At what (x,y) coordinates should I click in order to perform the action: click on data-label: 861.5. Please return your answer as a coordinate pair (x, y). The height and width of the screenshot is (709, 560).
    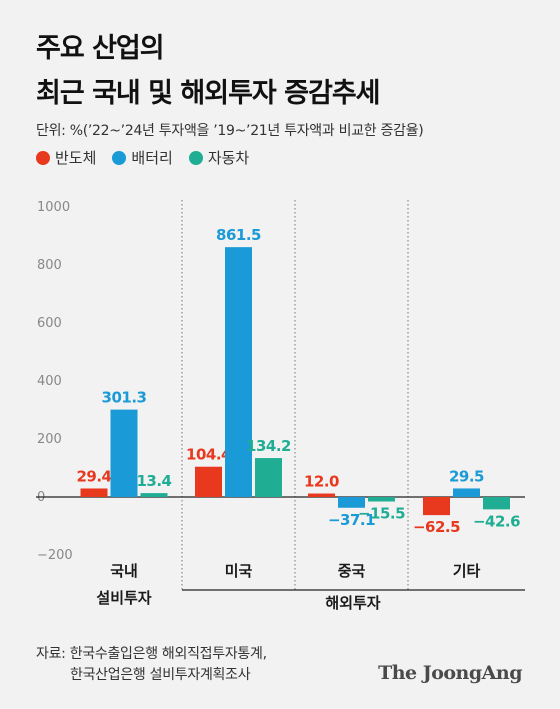
    Looking at the image, I should click on (238, 235).